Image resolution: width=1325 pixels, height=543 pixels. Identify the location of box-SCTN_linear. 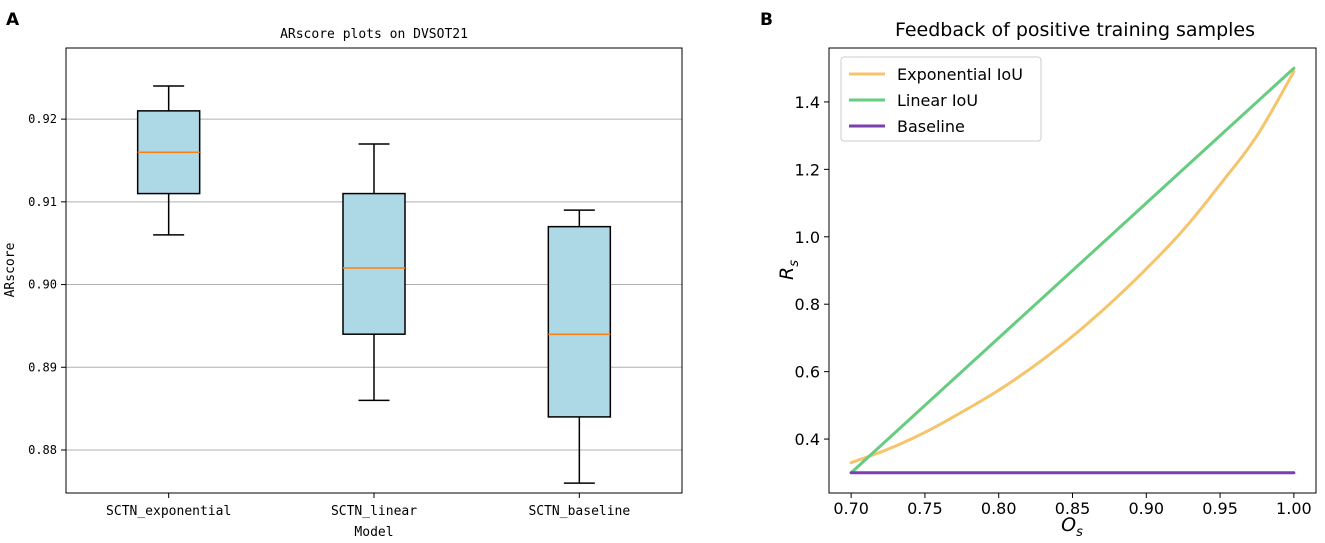
(374, 272).